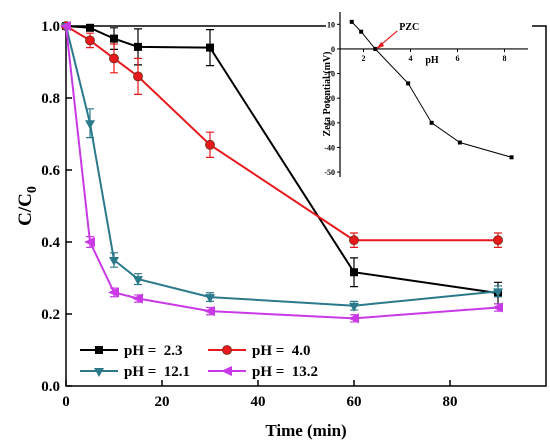  What do you see at coordinates (432, 60) in the screenshot?
I see `inset-x-axis-title: pH` at bounding box center [432, 60].